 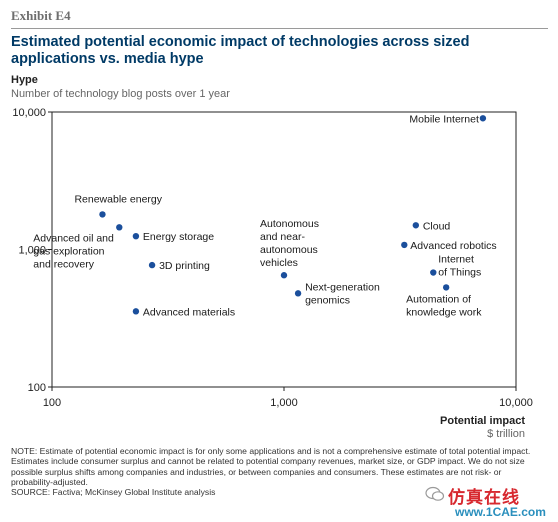 I want to click on data-label: 3D printing, so click(x=184, y=266).